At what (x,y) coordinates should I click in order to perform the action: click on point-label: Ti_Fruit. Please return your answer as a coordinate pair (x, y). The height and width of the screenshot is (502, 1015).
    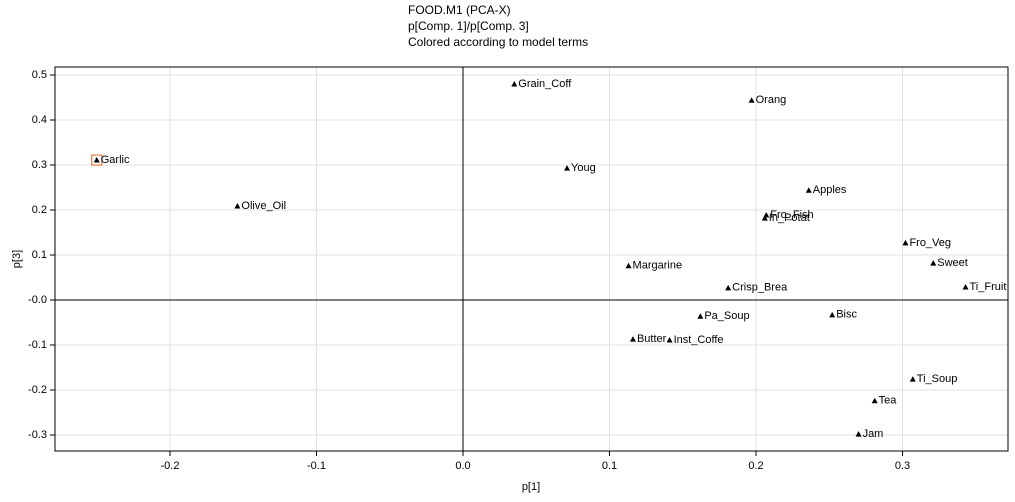
    Looking at the image, I should click on (988, 287).